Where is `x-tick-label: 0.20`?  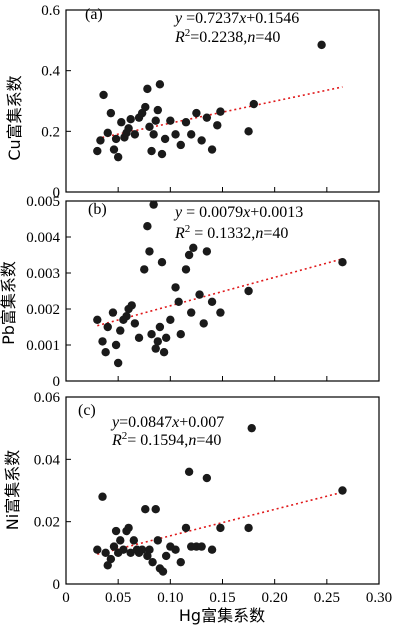 x-tick-label: 0.20 is located at coordinates (275, 598).